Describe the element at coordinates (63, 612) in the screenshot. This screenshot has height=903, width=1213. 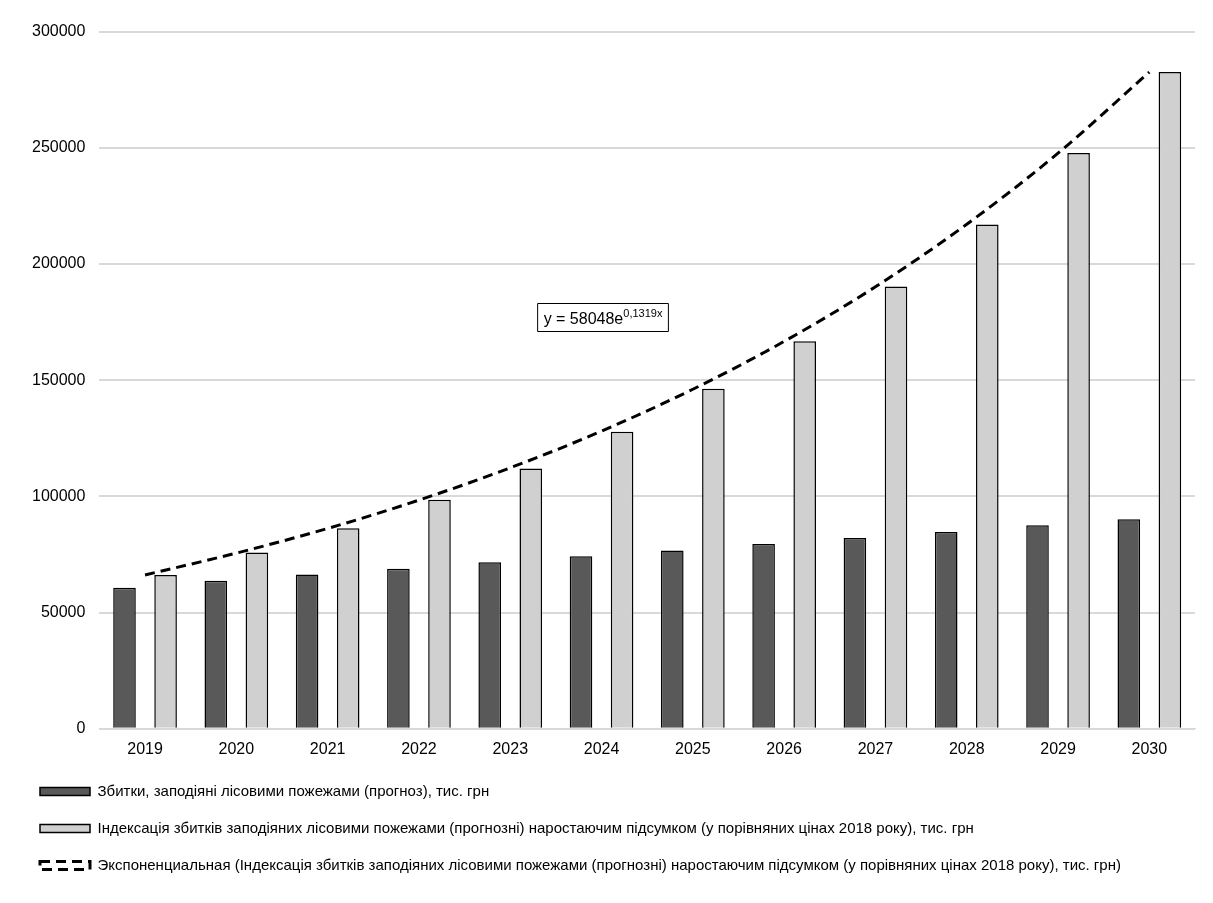
I see `y-tick-label: 50000` at that location.